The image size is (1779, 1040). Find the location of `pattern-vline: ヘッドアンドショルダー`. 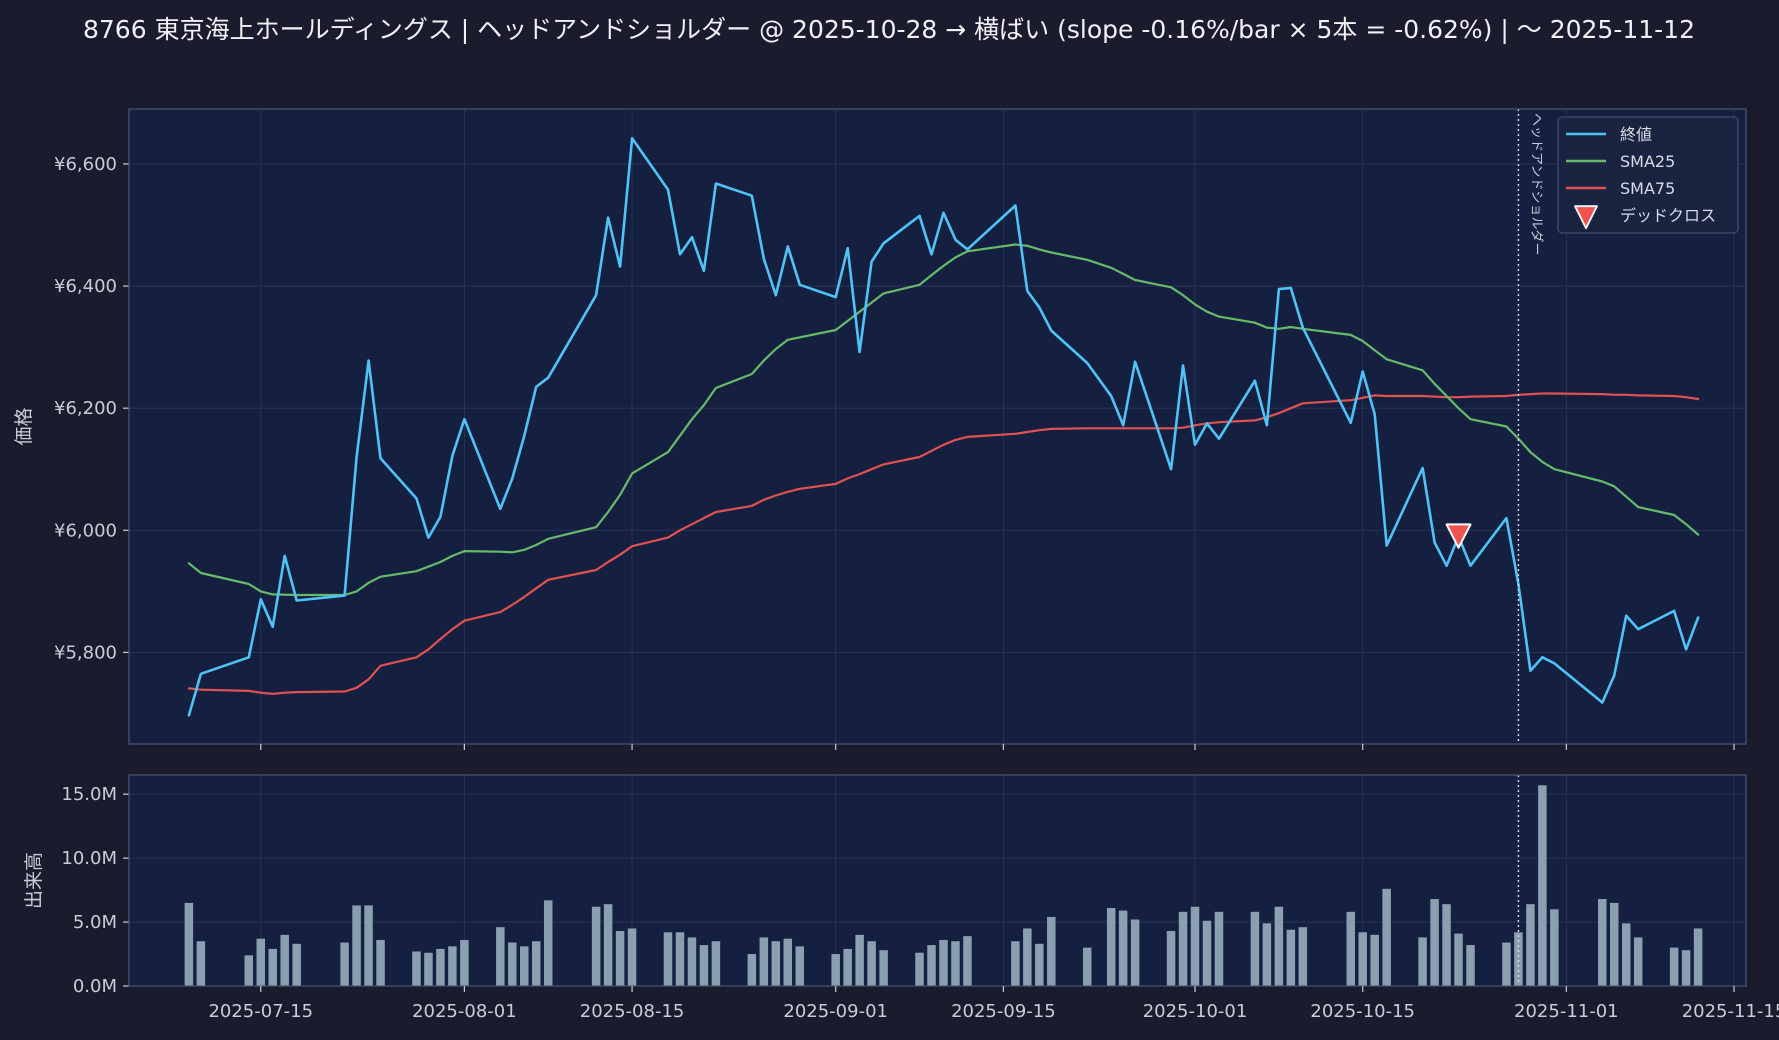

pattern-vline: ヘッドアンドショルダー is located at coordinates (1530, 426).